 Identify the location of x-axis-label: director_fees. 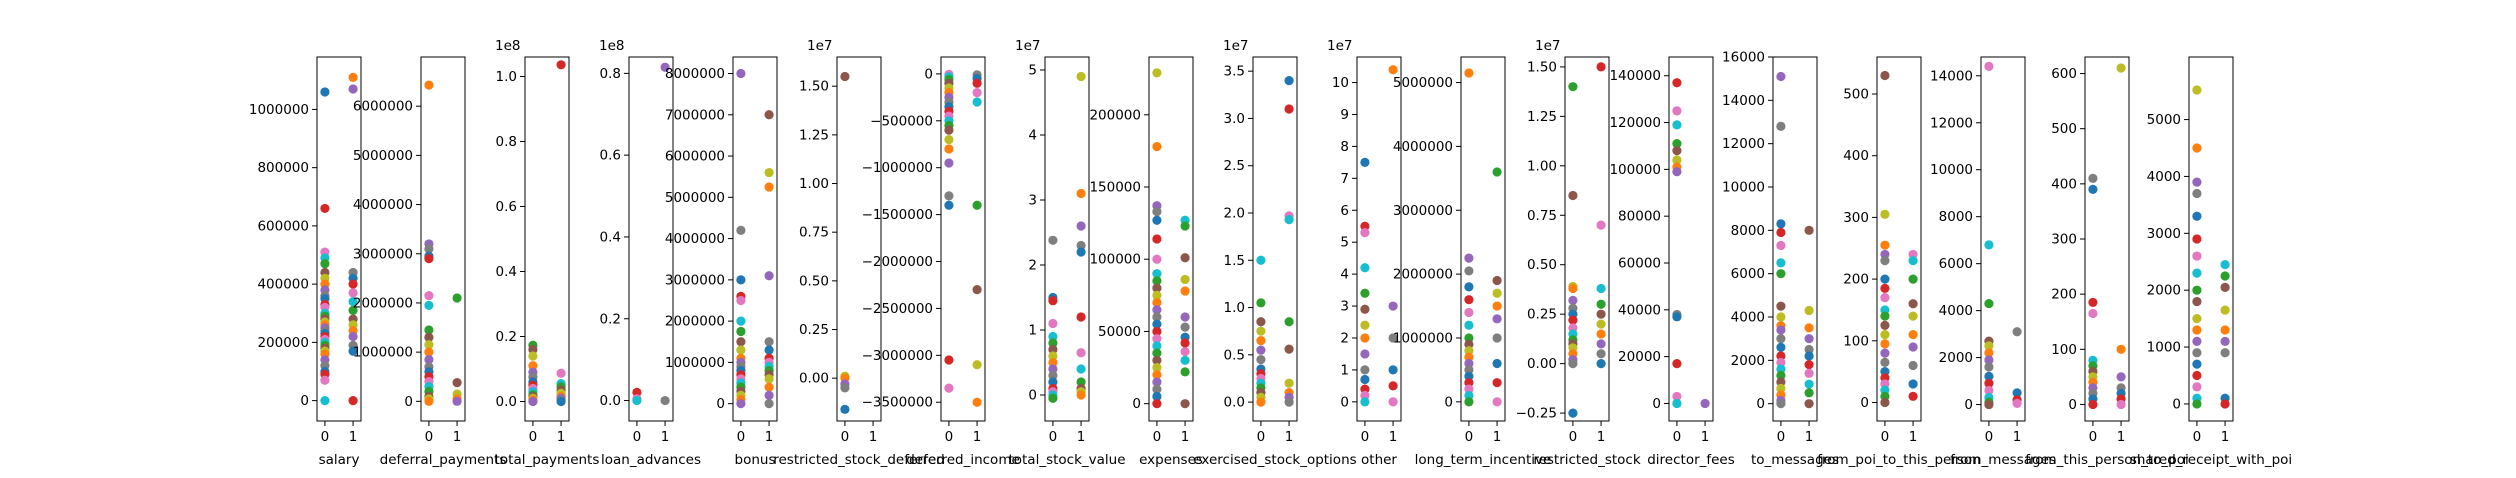
(1691, 460).